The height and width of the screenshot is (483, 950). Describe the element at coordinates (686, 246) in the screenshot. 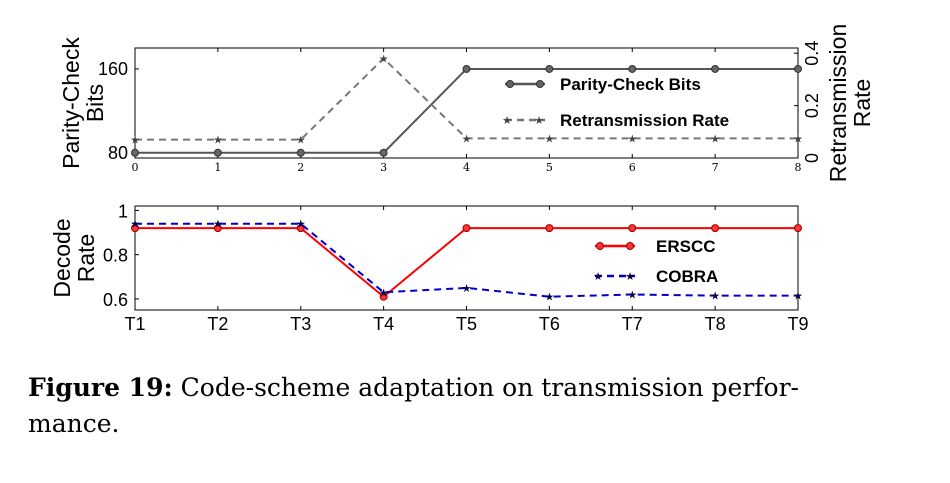

I see `legend-label-erscc: ERSCC` at that location.